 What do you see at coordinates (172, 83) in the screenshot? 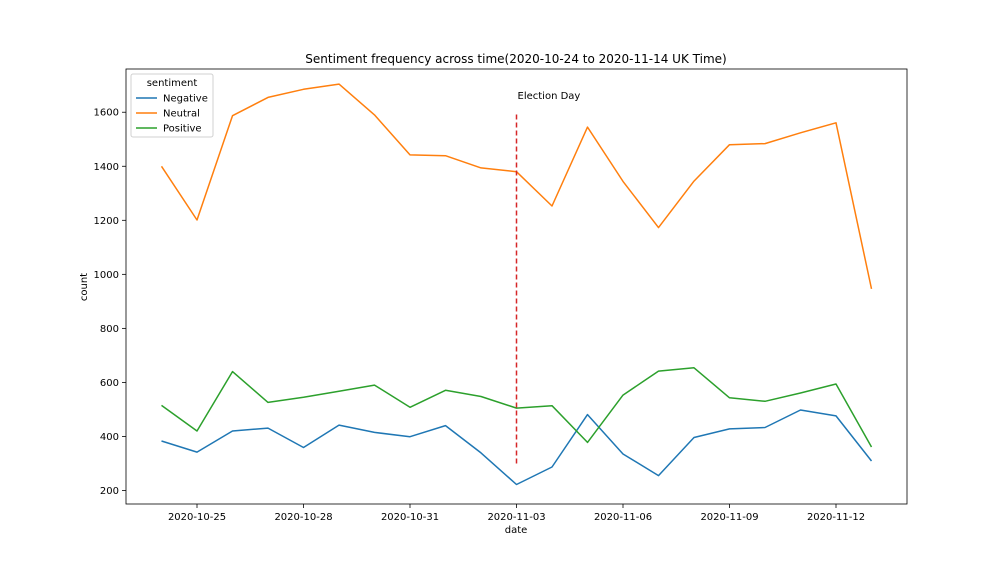
I see `legend-title: sentiment` at bounding box center [172, 83].